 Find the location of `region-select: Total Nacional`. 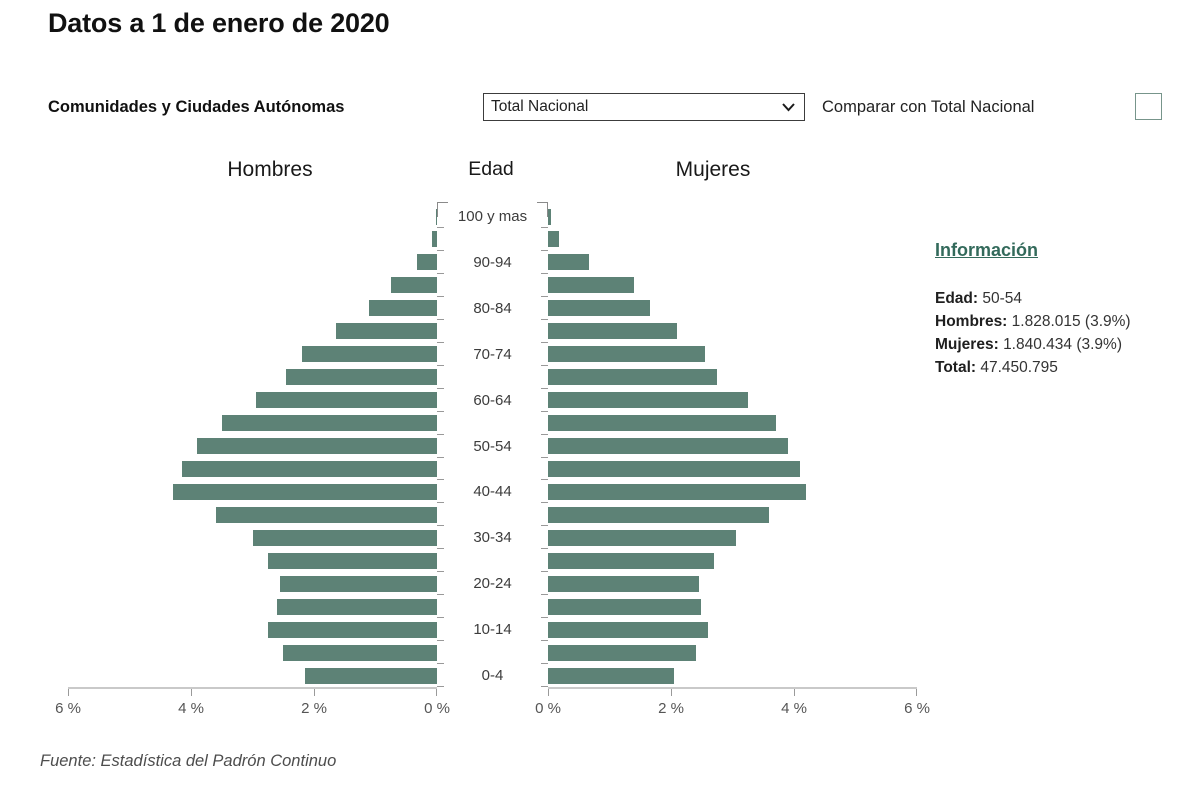

region-select: Total Nacional is located at coordinates (644, 107).